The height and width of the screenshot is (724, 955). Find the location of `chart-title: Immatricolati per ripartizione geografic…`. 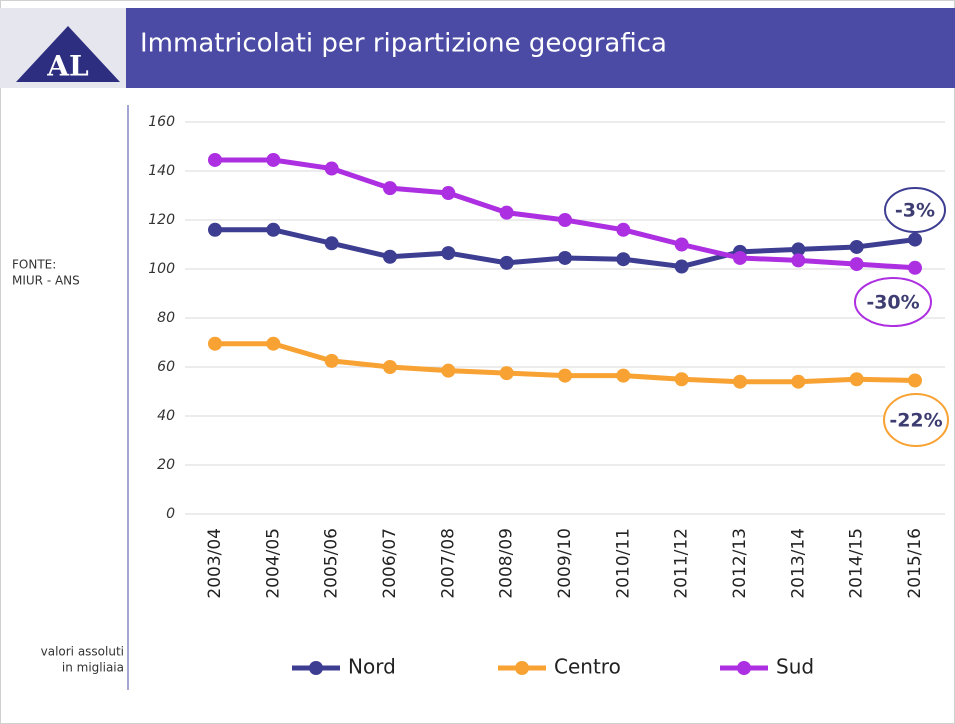

chart-title: Immatricolati per ripartizione geografic… is located at coordinates (403, 44).